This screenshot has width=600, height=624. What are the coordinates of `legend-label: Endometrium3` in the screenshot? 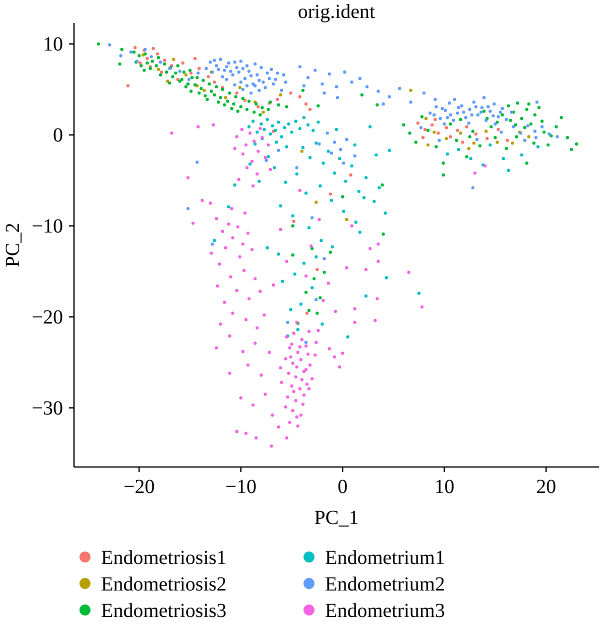 It's located at (385, 611).